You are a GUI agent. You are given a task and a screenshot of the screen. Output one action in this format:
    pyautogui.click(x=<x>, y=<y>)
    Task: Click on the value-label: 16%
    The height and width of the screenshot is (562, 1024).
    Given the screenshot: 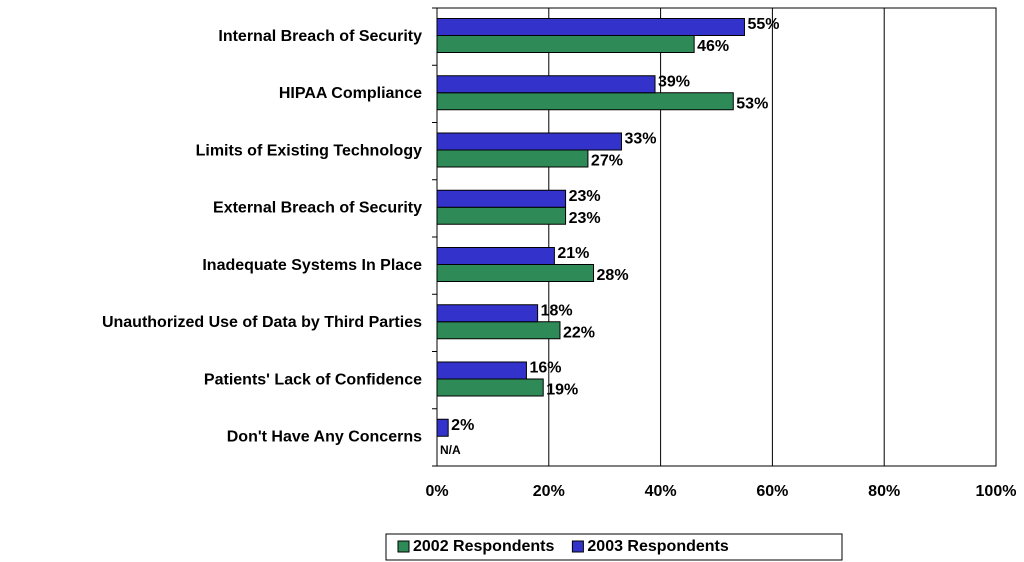 What is the action you would take?
    pyautogui.click(x=545, y=368)
    